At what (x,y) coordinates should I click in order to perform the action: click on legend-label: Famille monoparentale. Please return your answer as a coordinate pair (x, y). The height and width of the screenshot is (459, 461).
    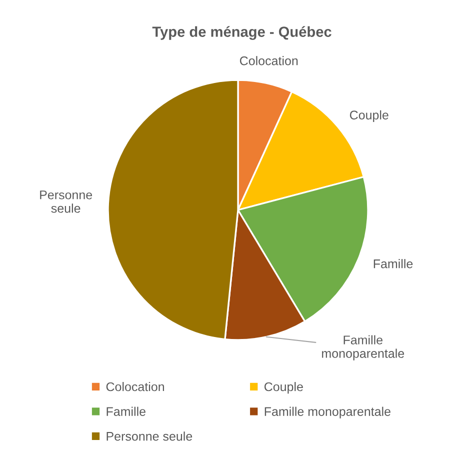
    Looking at the image, I should click on (327, 412).